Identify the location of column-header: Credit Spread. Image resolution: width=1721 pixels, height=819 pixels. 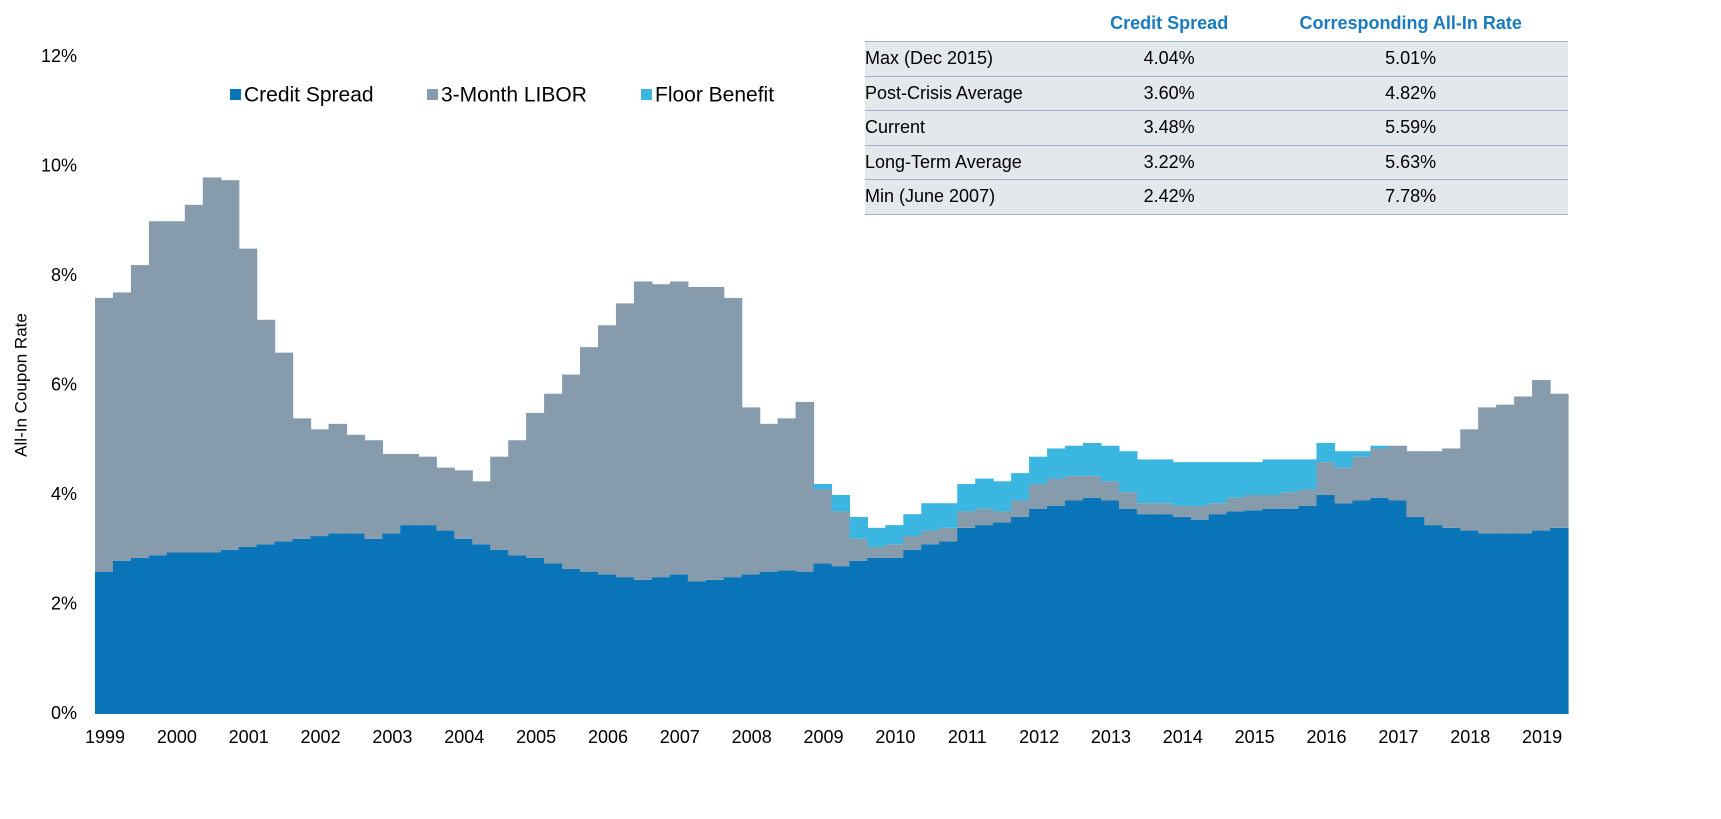
(1169, 23).